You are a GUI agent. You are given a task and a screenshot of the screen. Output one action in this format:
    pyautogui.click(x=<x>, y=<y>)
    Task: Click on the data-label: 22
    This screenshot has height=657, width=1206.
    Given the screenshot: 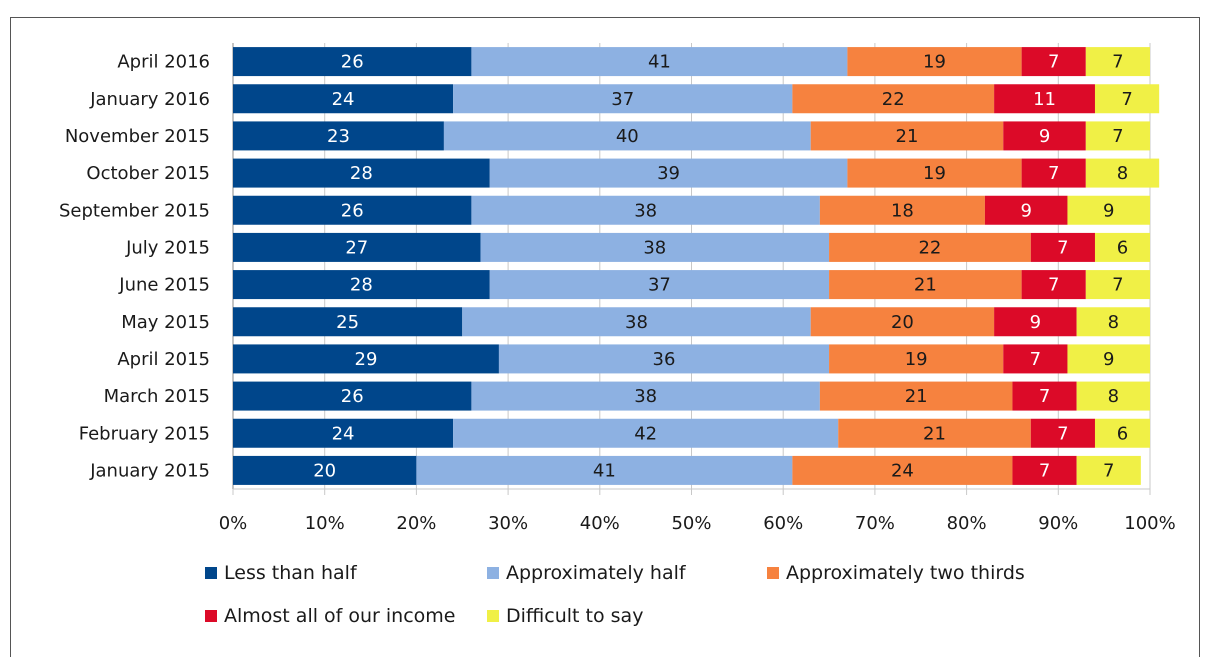 What is the action you would take?
    pyautogui.click(x=929, y=247)
    